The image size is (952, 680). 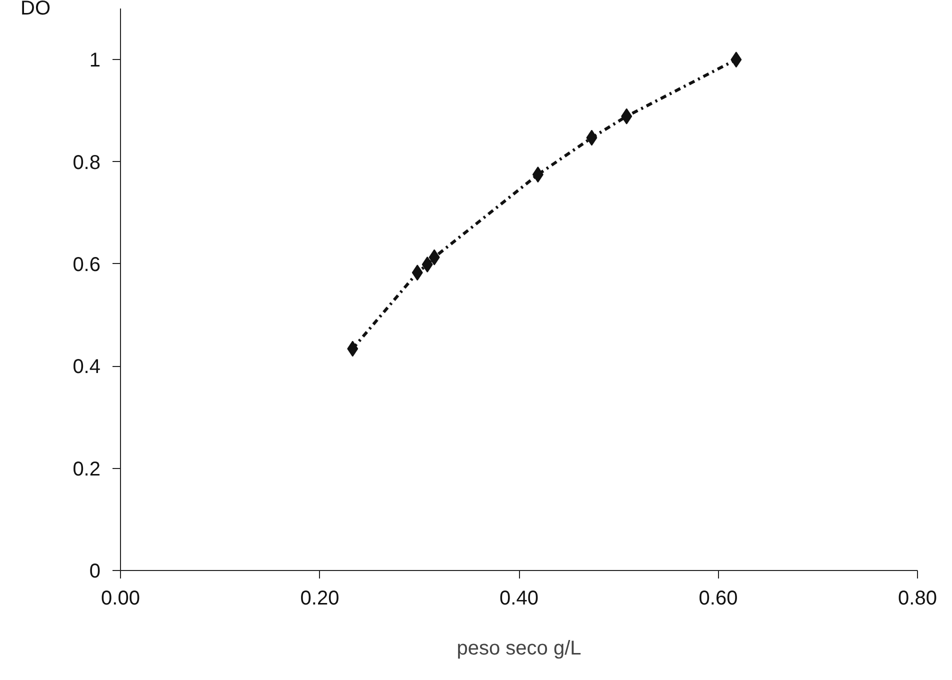 What do you see at coordinates (86, 469) in the screenshot?
I see `y-tick-label: 0.2` at bounding box center [86, 469].